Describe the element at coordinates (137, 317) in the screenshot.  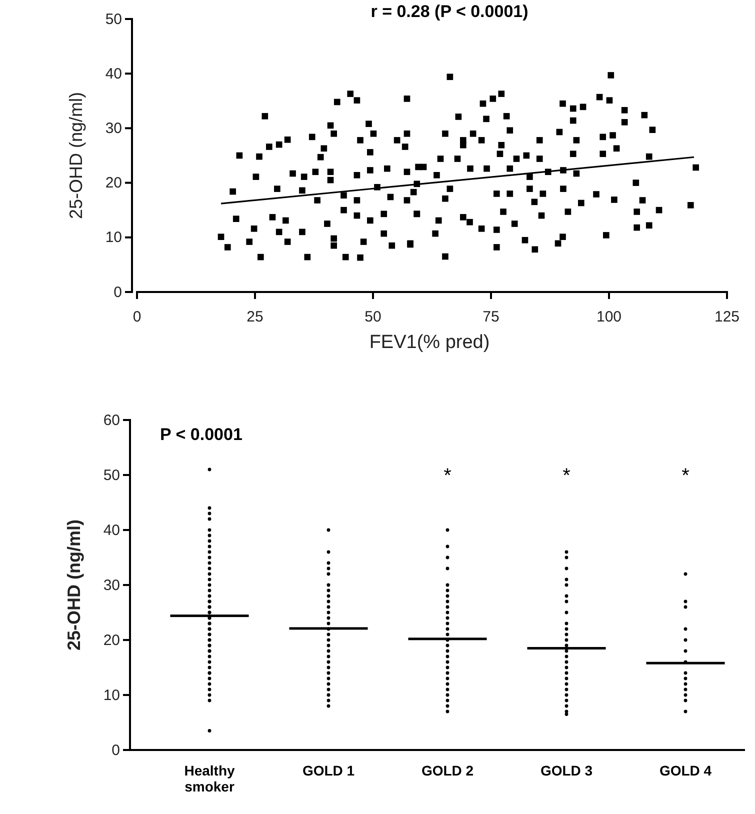
I see `x-tick-label: 0` at that location.